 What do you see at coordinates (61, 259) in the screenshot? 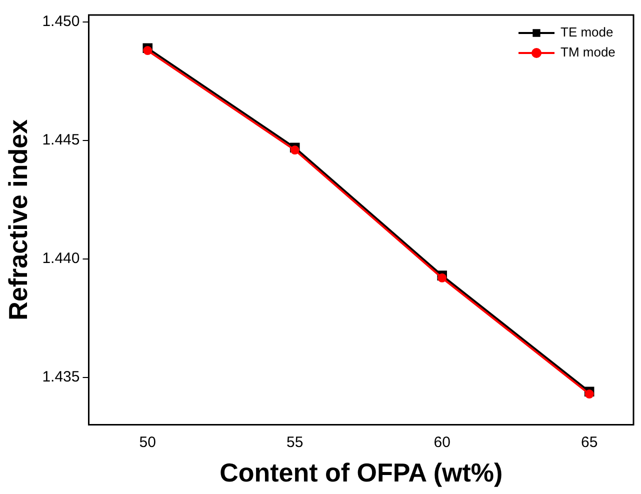
I see `y-tick-label: 1.440` at bounding box center [61, 259].